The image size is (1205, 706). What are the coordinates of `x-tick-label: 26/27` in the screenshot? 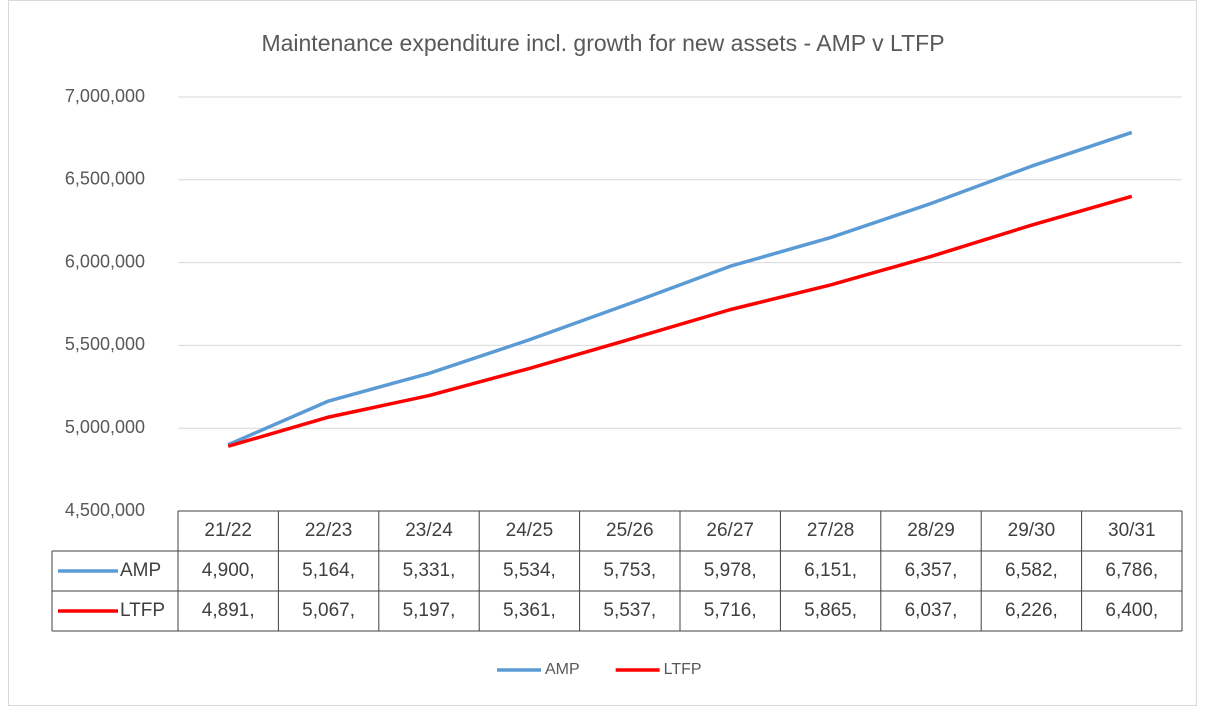 It's located at (730, 530).